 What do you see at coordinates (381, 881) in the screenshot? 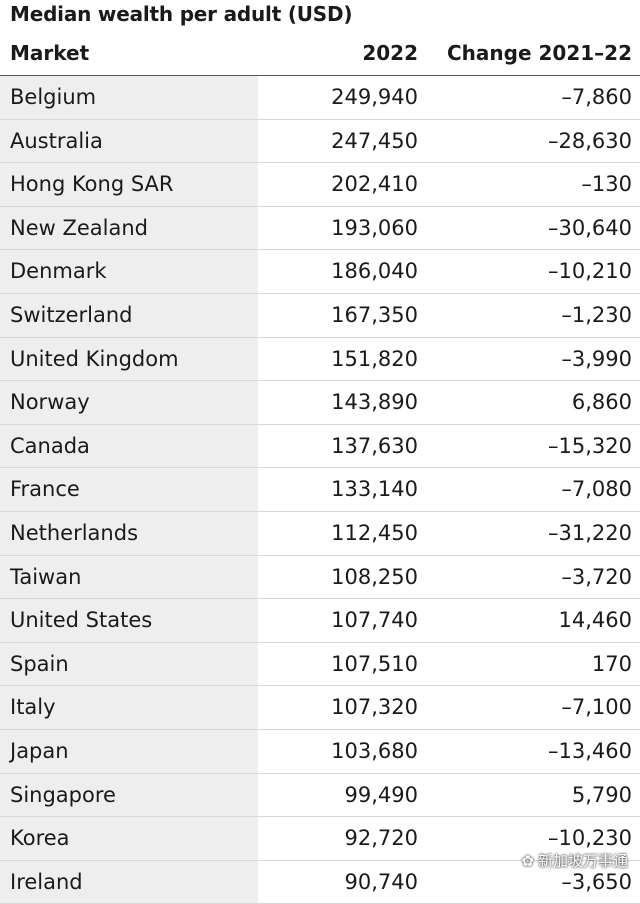
I see `value-2022-cell: 90,740` at bounding box center [381, 881].